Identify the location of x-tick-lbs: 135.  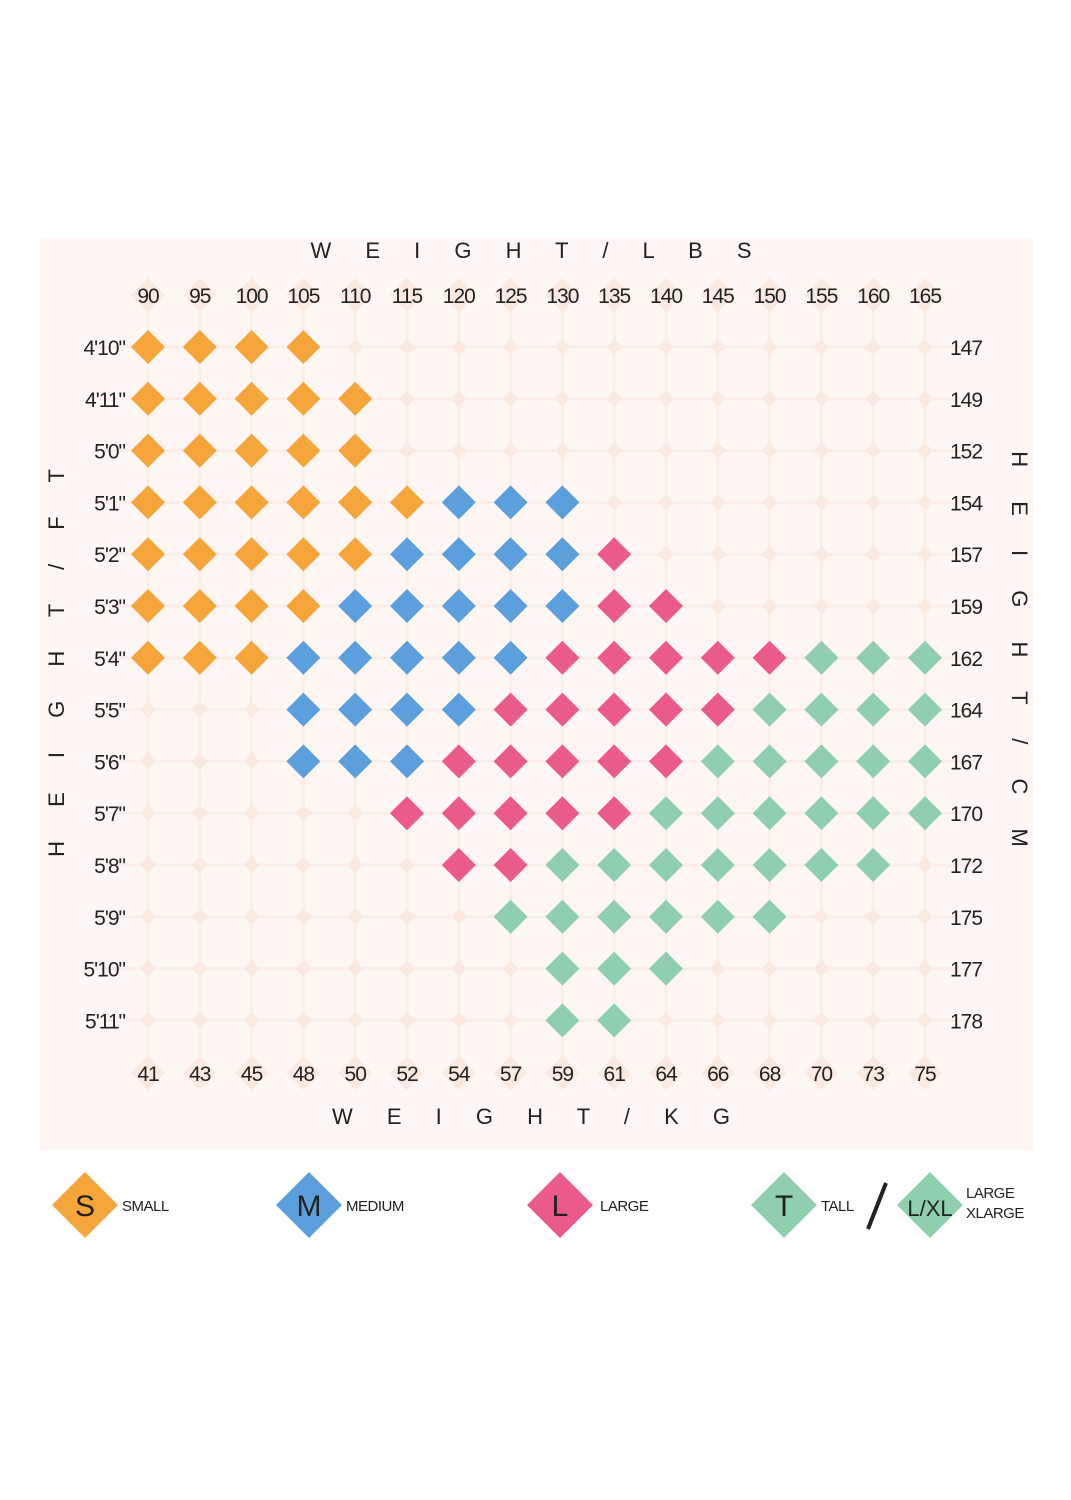
(614, 296).